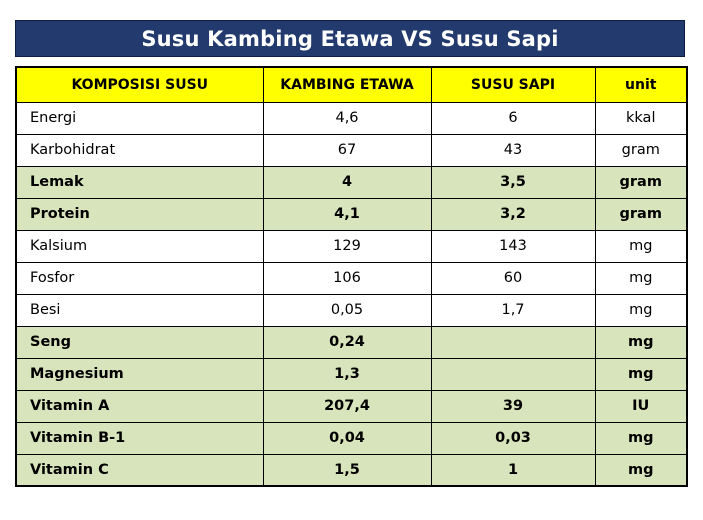 The image size is (703, 520). Describe the element at coordinates (513, 246) in the screenshot. I see `susu-sapi-value: 143` at that location.